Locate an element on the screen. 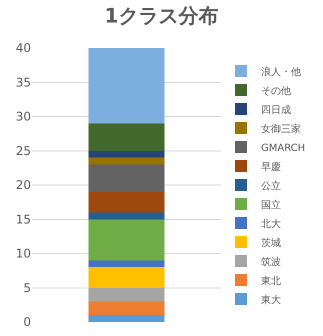 This screenshot has height=336, width=323. legend-label: その他 is located at coordinates (276, 90).